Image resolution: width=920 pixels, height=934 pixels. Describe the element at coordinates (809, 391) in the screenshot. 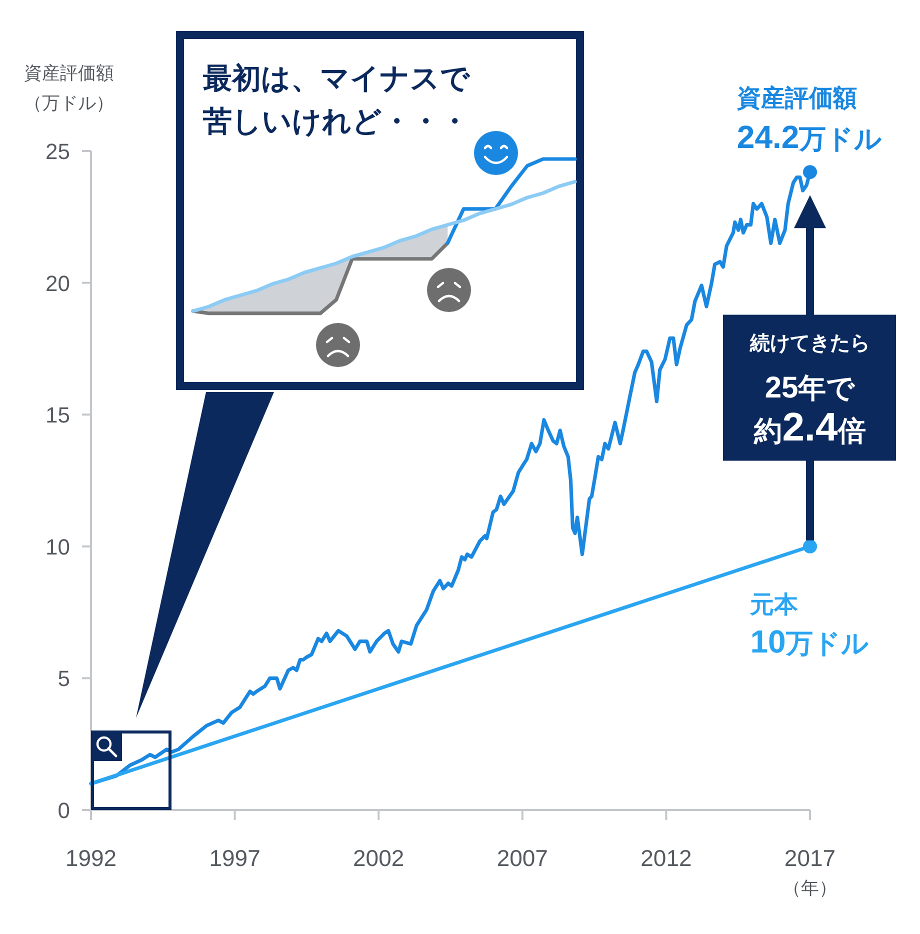

I see `annotation: 続けてきたら 25年で約2.4倍` at that location.